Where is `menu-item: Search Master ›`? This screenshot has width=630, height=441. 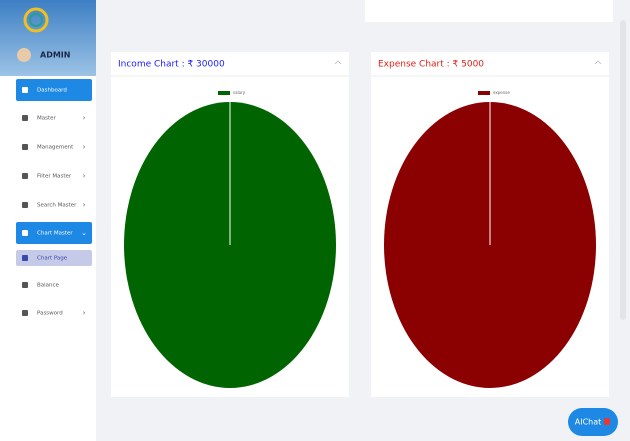 menu-item: Search Master › is located at coordinates (54, 205).